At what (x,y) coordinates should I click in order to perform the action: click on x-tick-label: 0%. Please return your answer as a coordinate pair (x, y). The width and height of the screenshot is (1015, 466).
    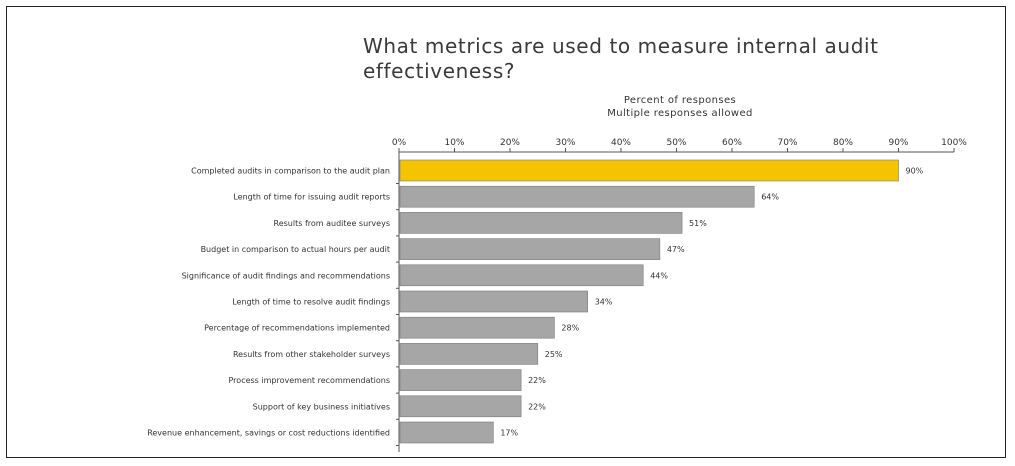
    Looking at the image, I should click on (399, 143).